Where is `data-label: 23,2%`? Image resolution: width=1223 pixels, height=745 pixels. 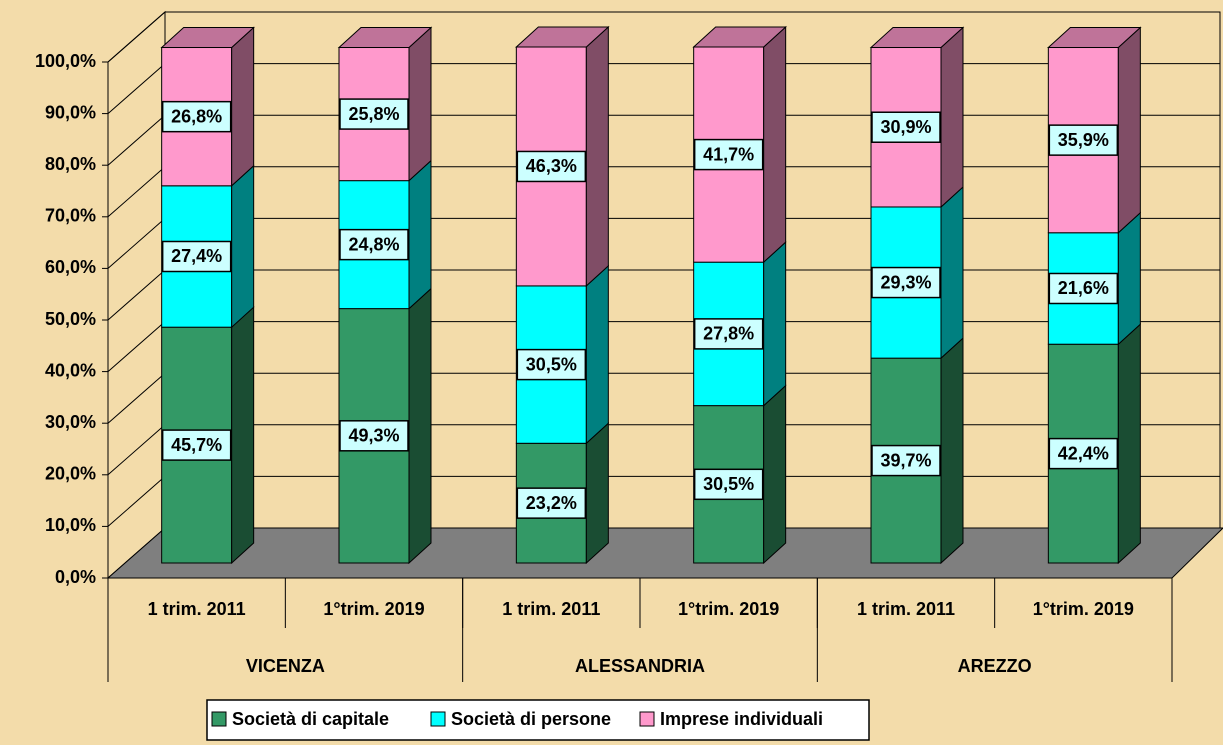 data-label: 23,2% is located at coordinates (551, 503).